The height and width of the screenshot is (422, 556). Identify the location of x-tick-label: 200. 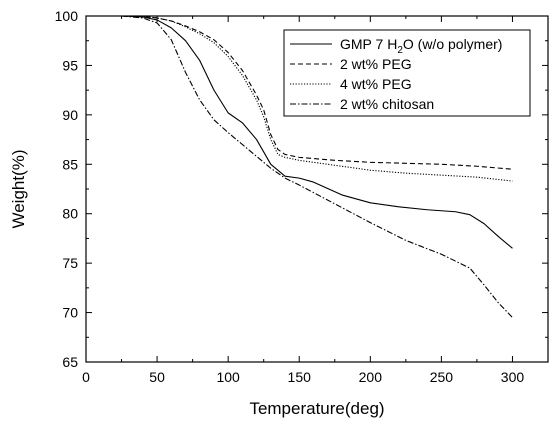
(371, 377).